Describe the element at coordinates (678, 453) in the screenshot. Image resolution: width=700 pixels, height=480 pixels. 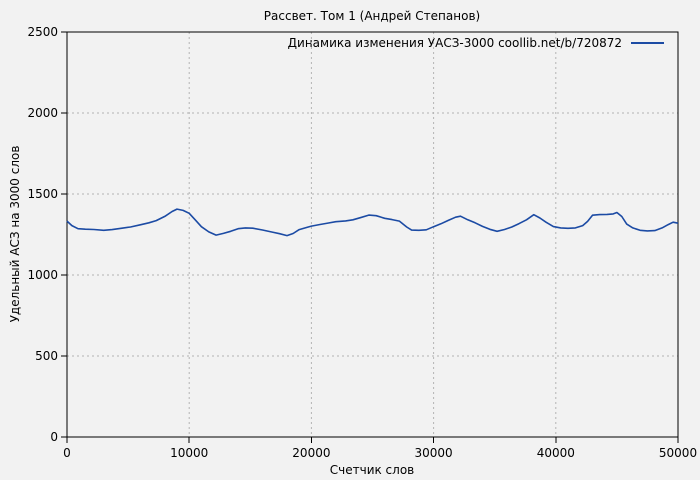
I see `x-tick-label: 50000` at that location.